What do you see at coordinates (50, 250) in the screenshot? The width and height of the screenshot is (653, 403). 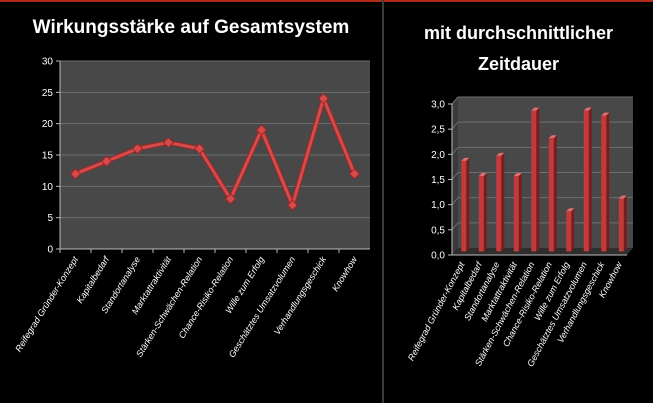 I see `y-tick-label: 0` at bounding box center [50, 250].